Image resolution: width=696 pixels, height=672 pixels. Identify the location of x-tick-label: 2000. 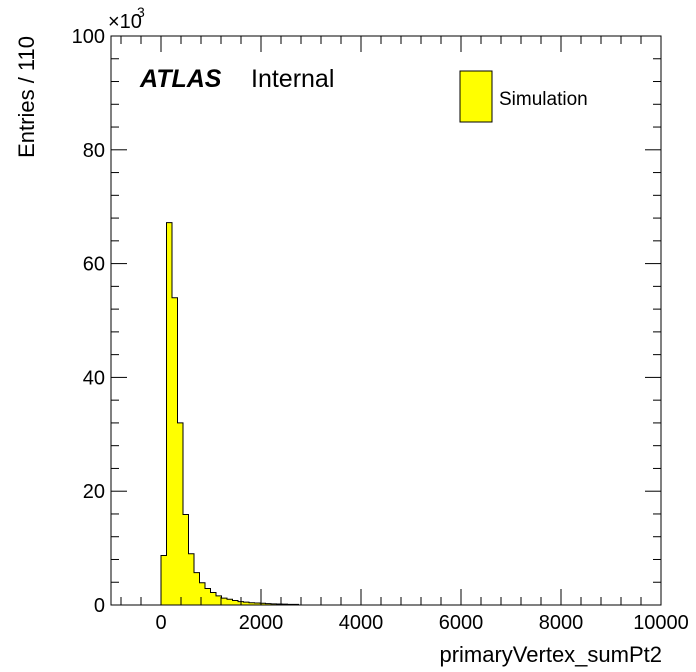
(261, 623).